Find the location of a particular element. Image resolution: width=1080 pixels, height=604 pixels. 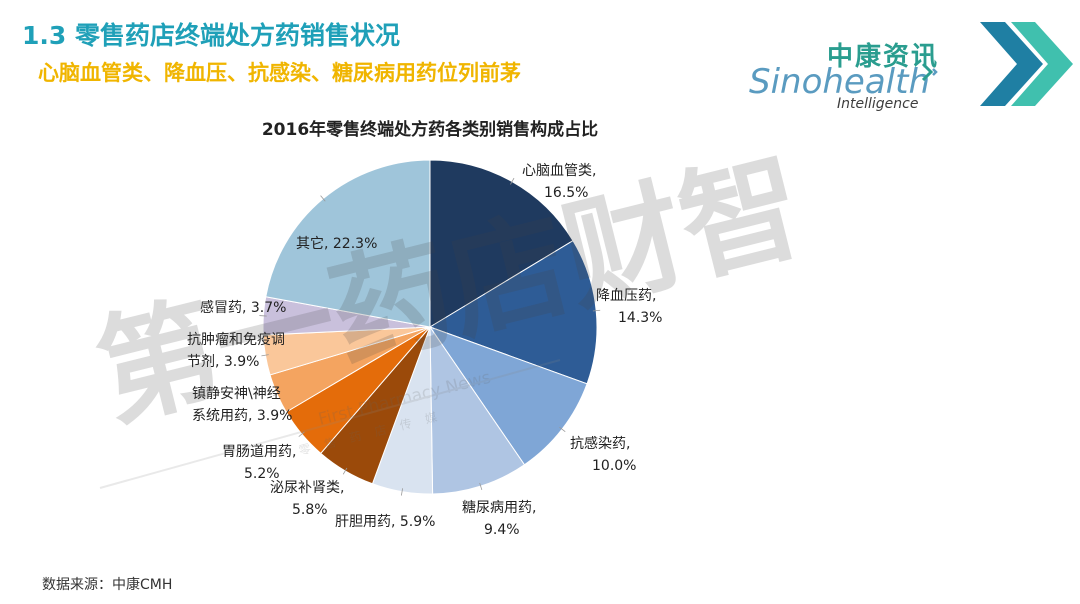

pie-data-label: 降血压药, 14.3% is located at coordinates (629, 307).